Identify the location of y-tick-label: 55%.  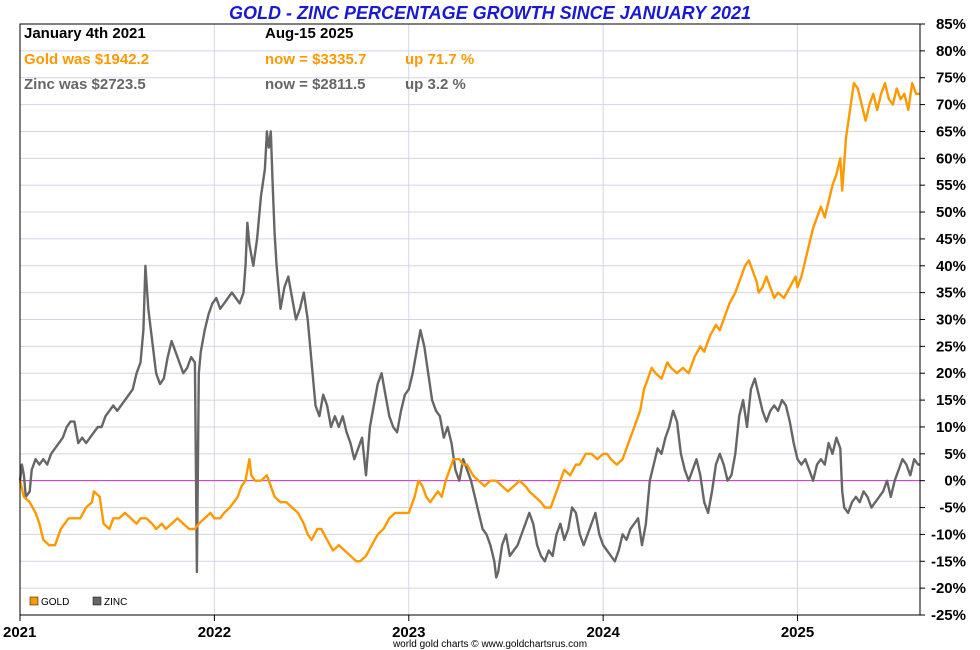
(951, 185).